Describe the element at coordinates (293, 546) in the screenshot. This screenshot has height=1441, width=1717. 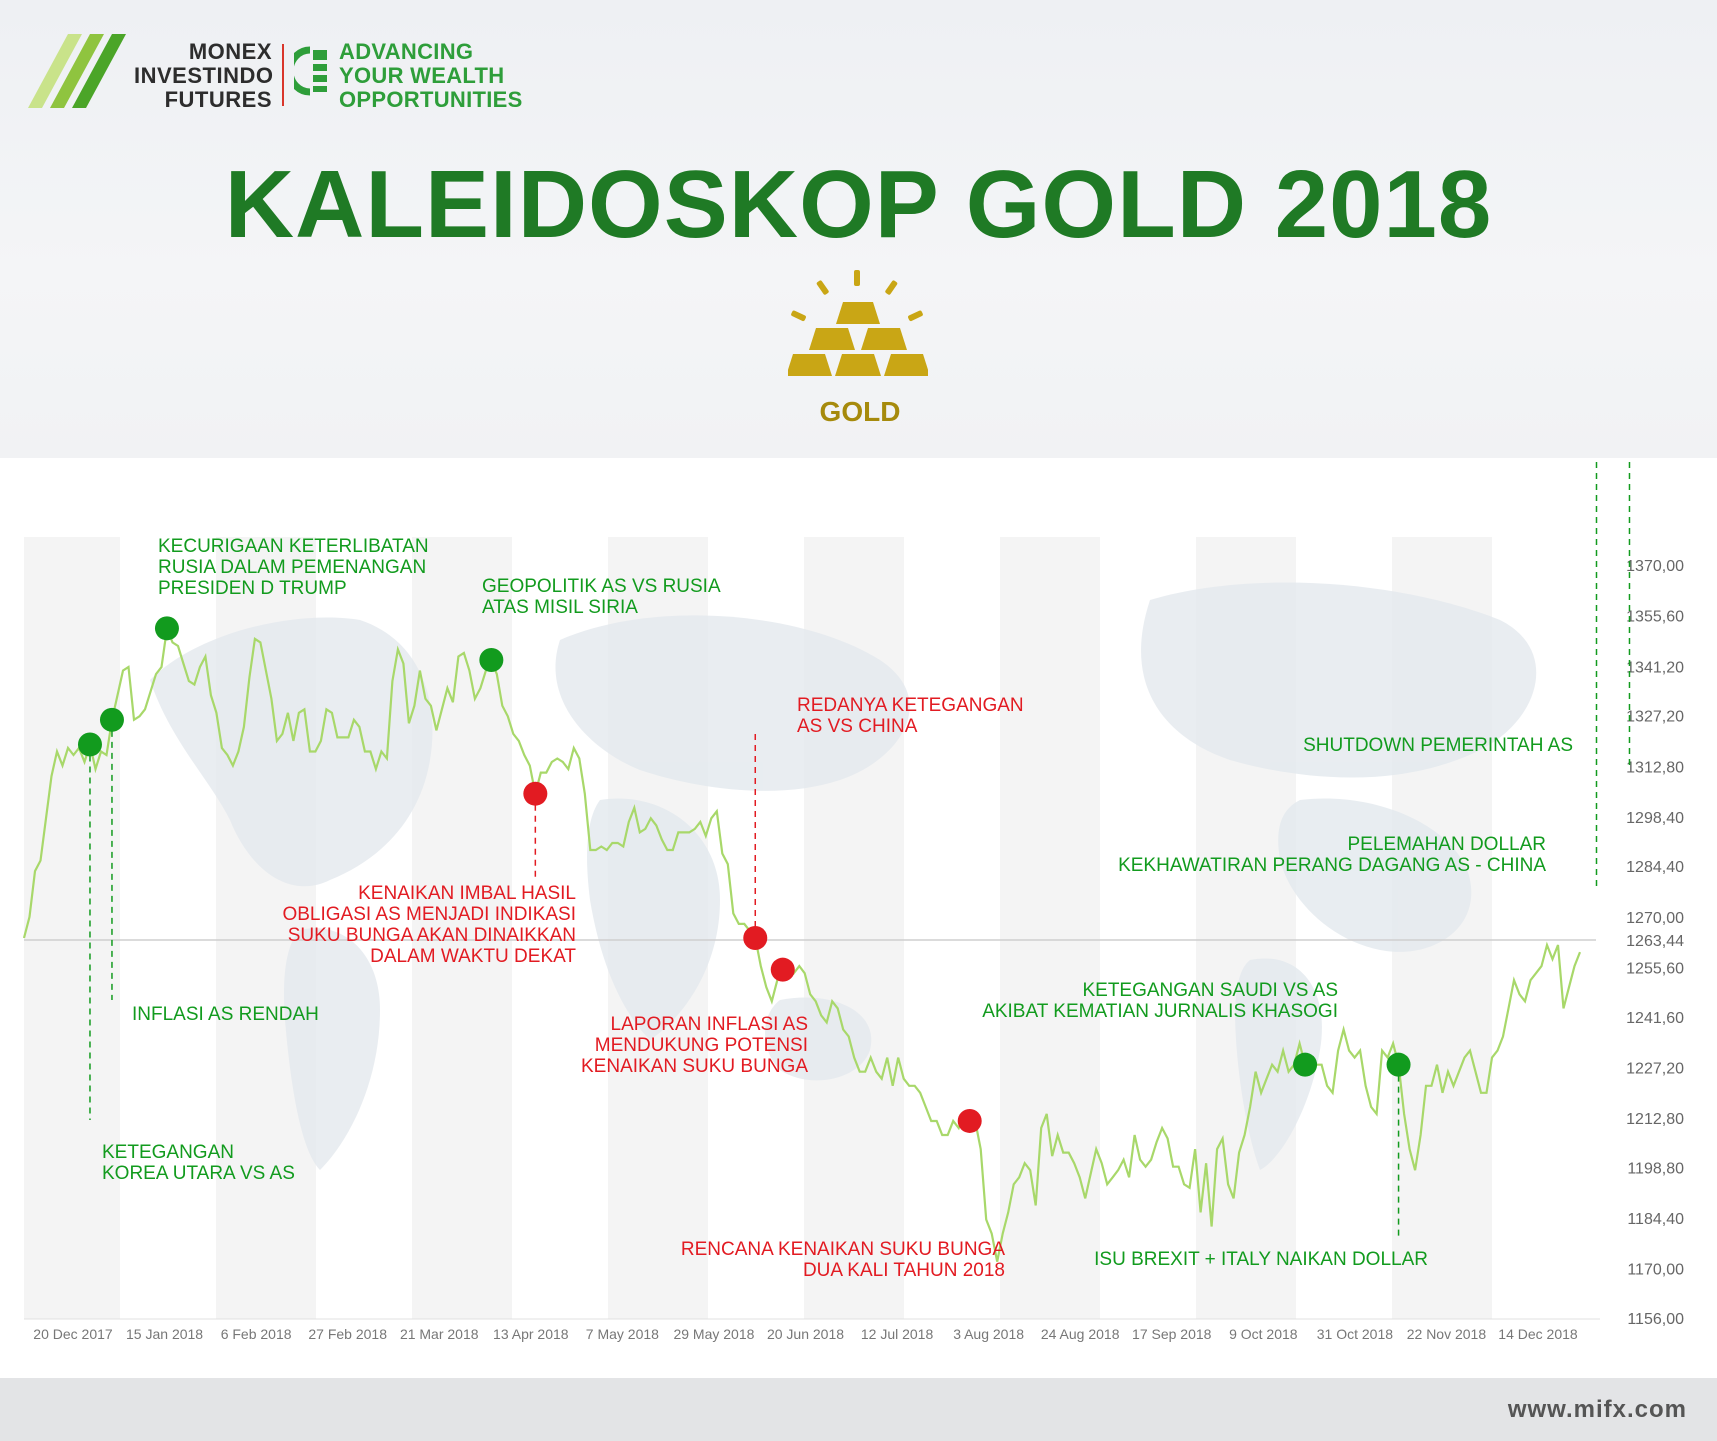
I see `annotation-label-line: KECURIGAAN KETERLIBATAN` at that location.